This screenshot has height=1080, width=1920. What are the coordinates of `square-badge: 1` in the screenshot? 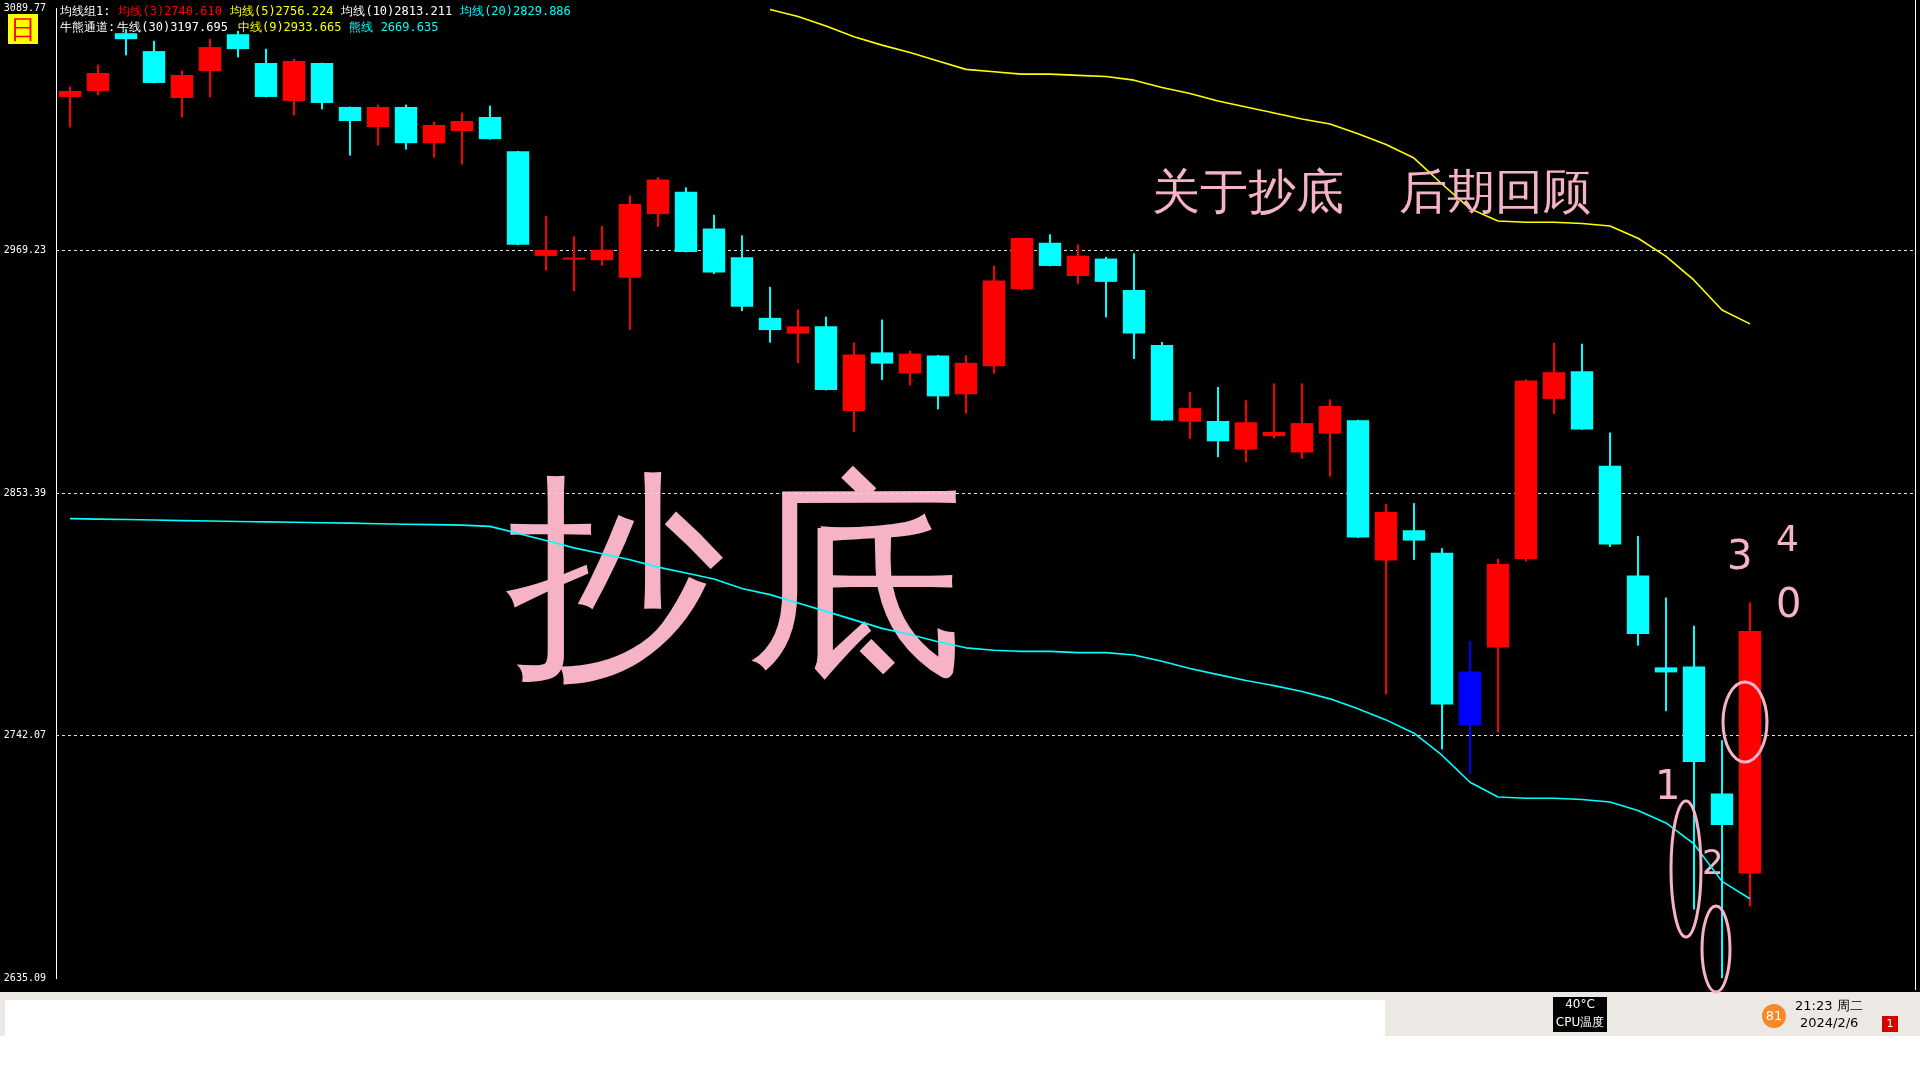 It's located at (1890, 1024).